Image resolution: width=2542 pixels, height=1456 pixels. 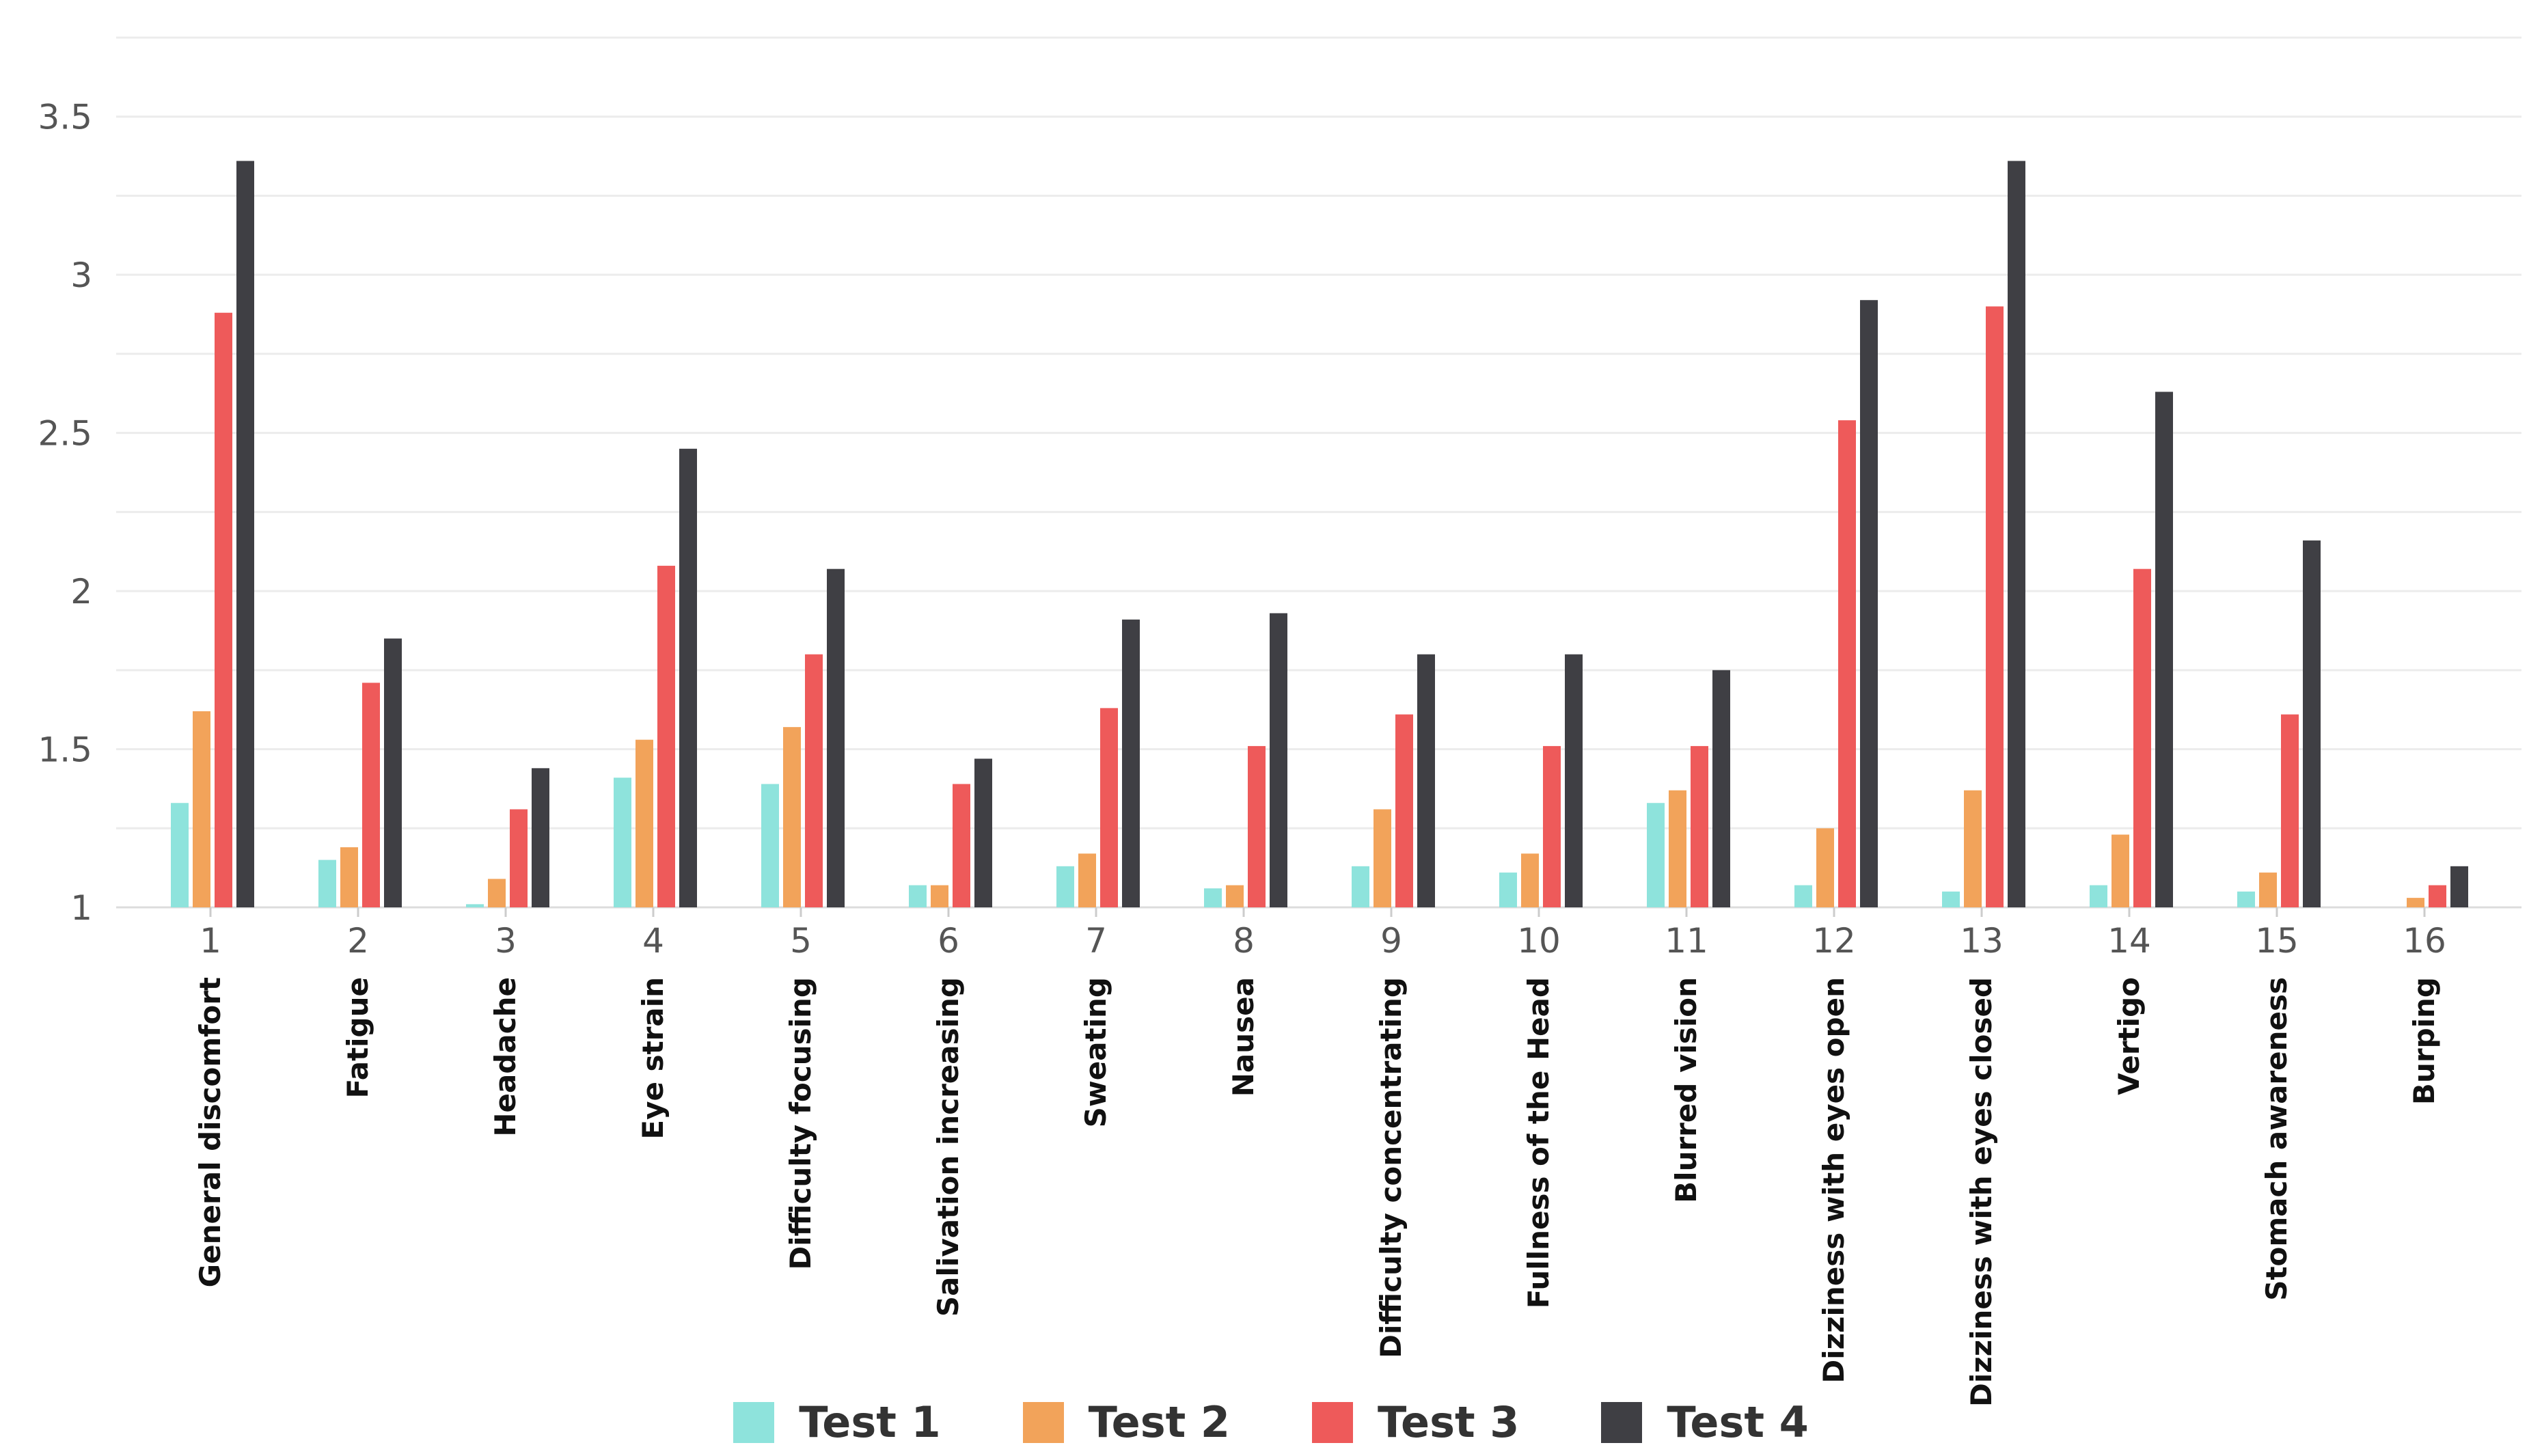 I want to click on category-name-label: Nausea, so click(x=1243, y=1037).